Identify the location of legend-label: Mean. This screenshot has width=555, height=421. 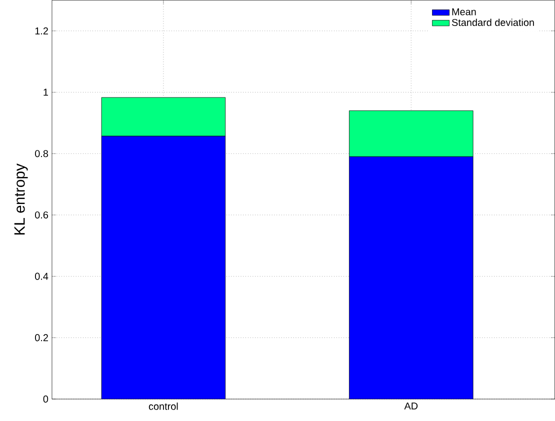
(464, 12).